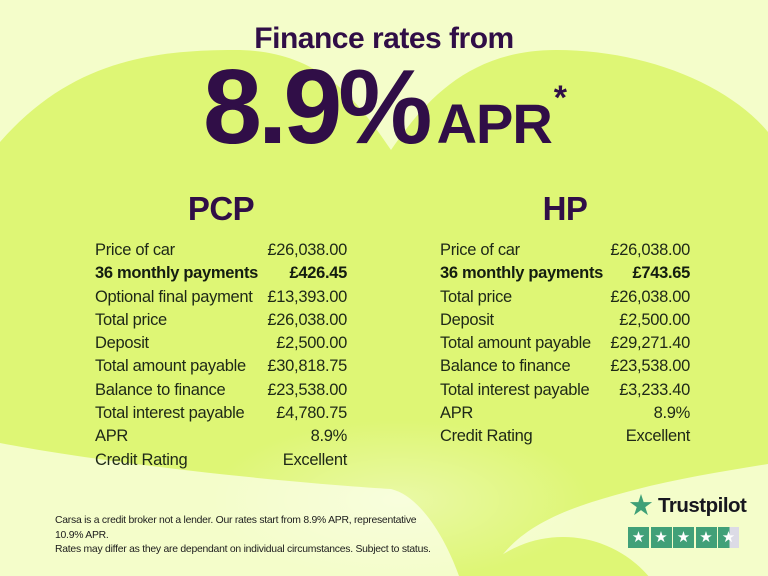 The image size is (768, 576). I want to click on finance-row: Optional final payment £13,393.00, so click(221, 297).